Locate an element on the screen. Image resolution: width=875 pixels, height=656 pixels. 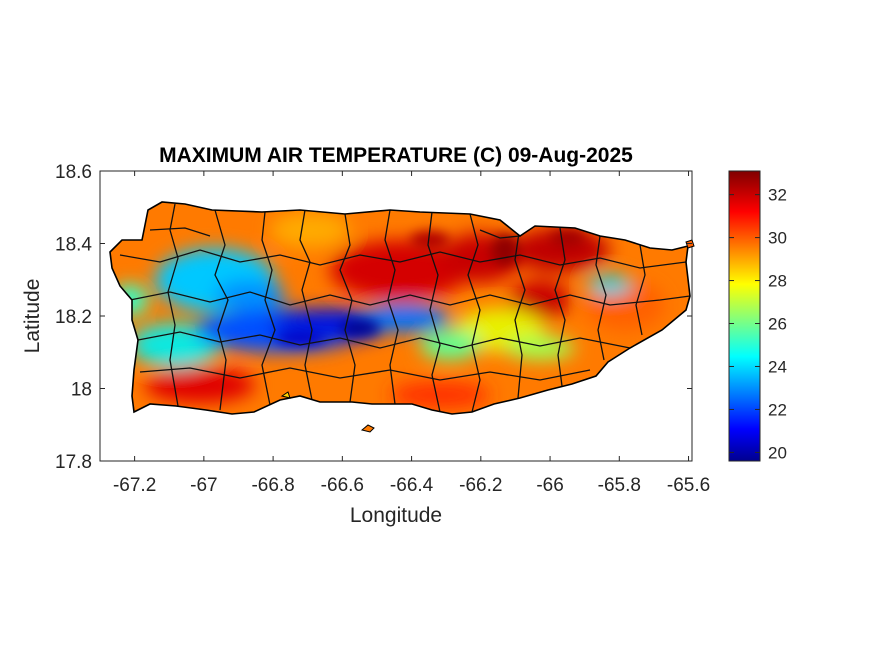
y-tick-label: 18.6 is located at coordinates (73, 172).